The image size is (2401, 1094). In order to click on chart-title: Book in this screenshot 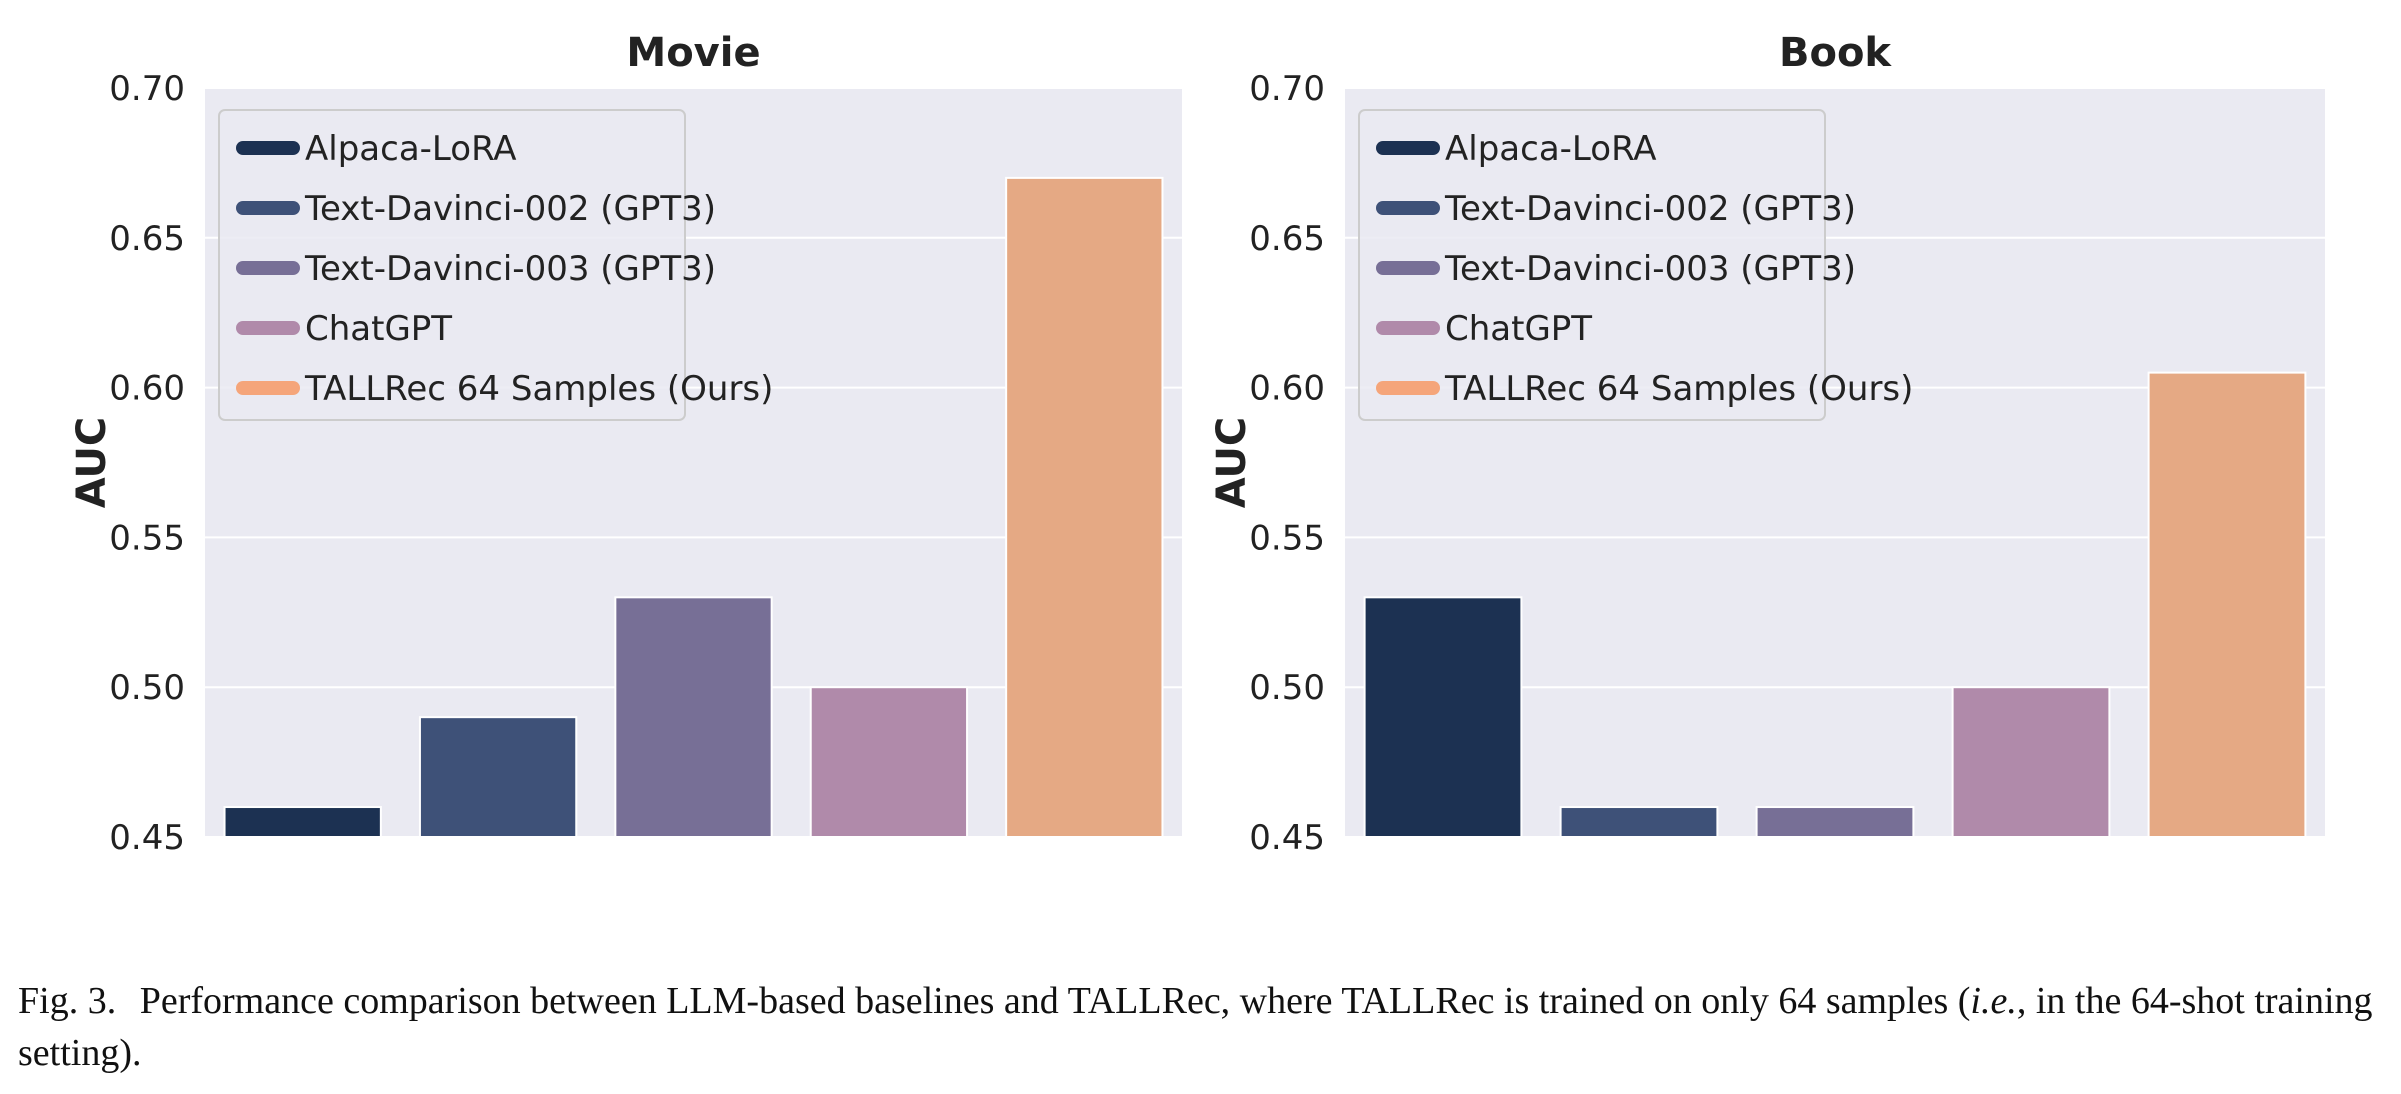, I will do `click(1835, 53)`.